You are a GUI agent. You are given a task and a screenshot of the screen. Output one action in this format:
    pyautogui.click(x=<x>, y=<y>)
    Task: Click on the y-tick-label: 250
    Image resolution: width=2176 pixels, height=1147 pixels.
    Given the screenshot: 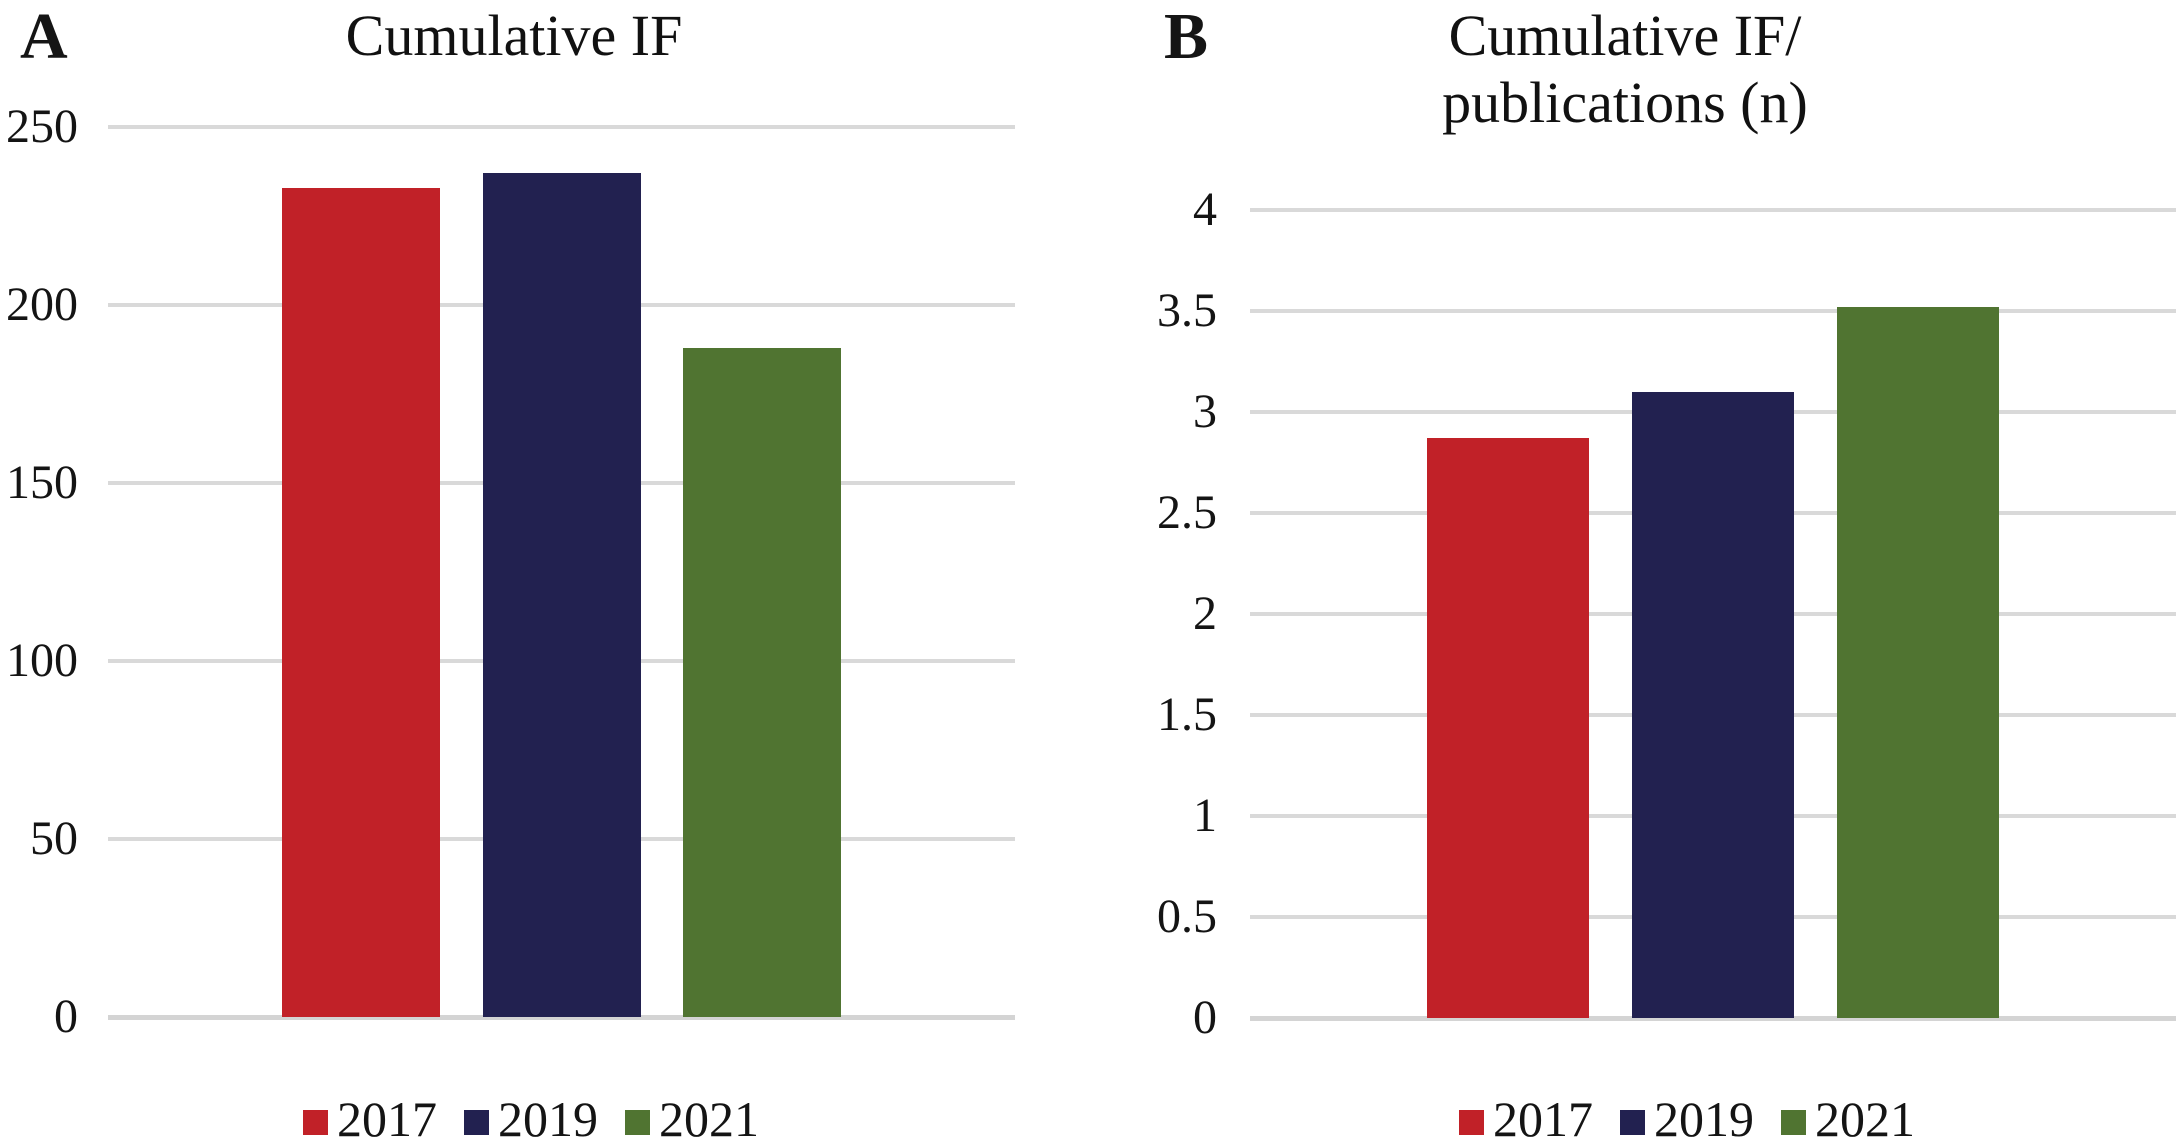 What is the action you would take?
    pyautogui.click(x=42, y=126)
    